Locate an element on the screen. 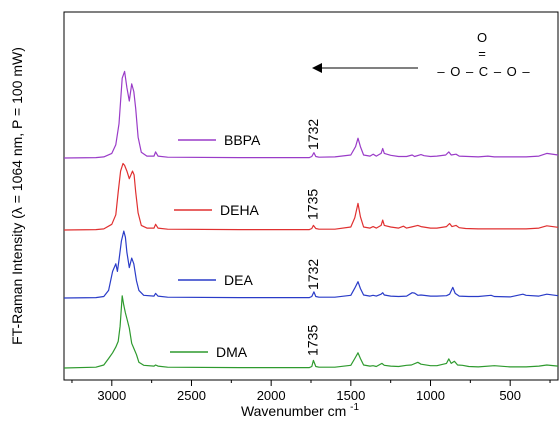  formula-arrow-head is located at coordinates (317, 68).